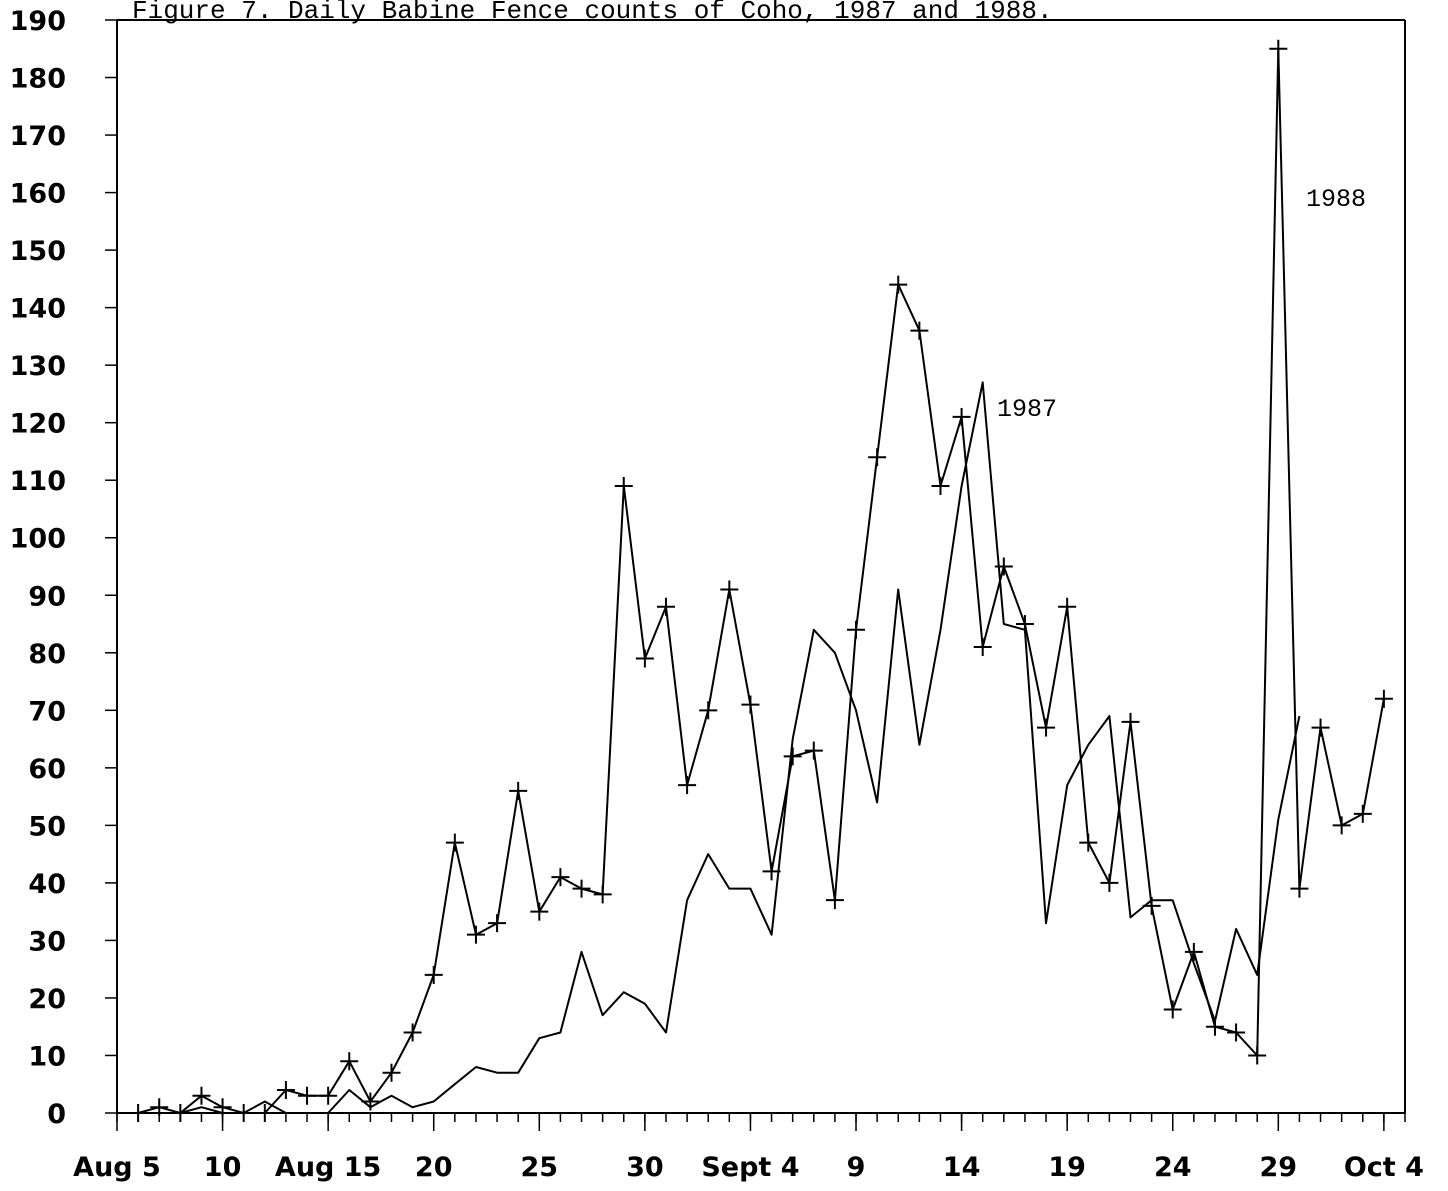  Describe the element at coordinates (748, 1148) in the screenshot. I see `x-axis-ticks: Aug 5 10 Aug 15 20 25 30 Sept 4 9 14 19 24 29 Oct 4` at that location.